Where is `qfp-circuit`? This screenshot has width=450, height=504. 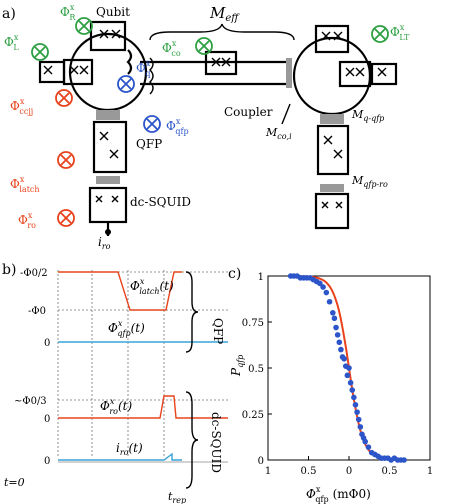
qfp-circuit is located at coordinates (108, 178).